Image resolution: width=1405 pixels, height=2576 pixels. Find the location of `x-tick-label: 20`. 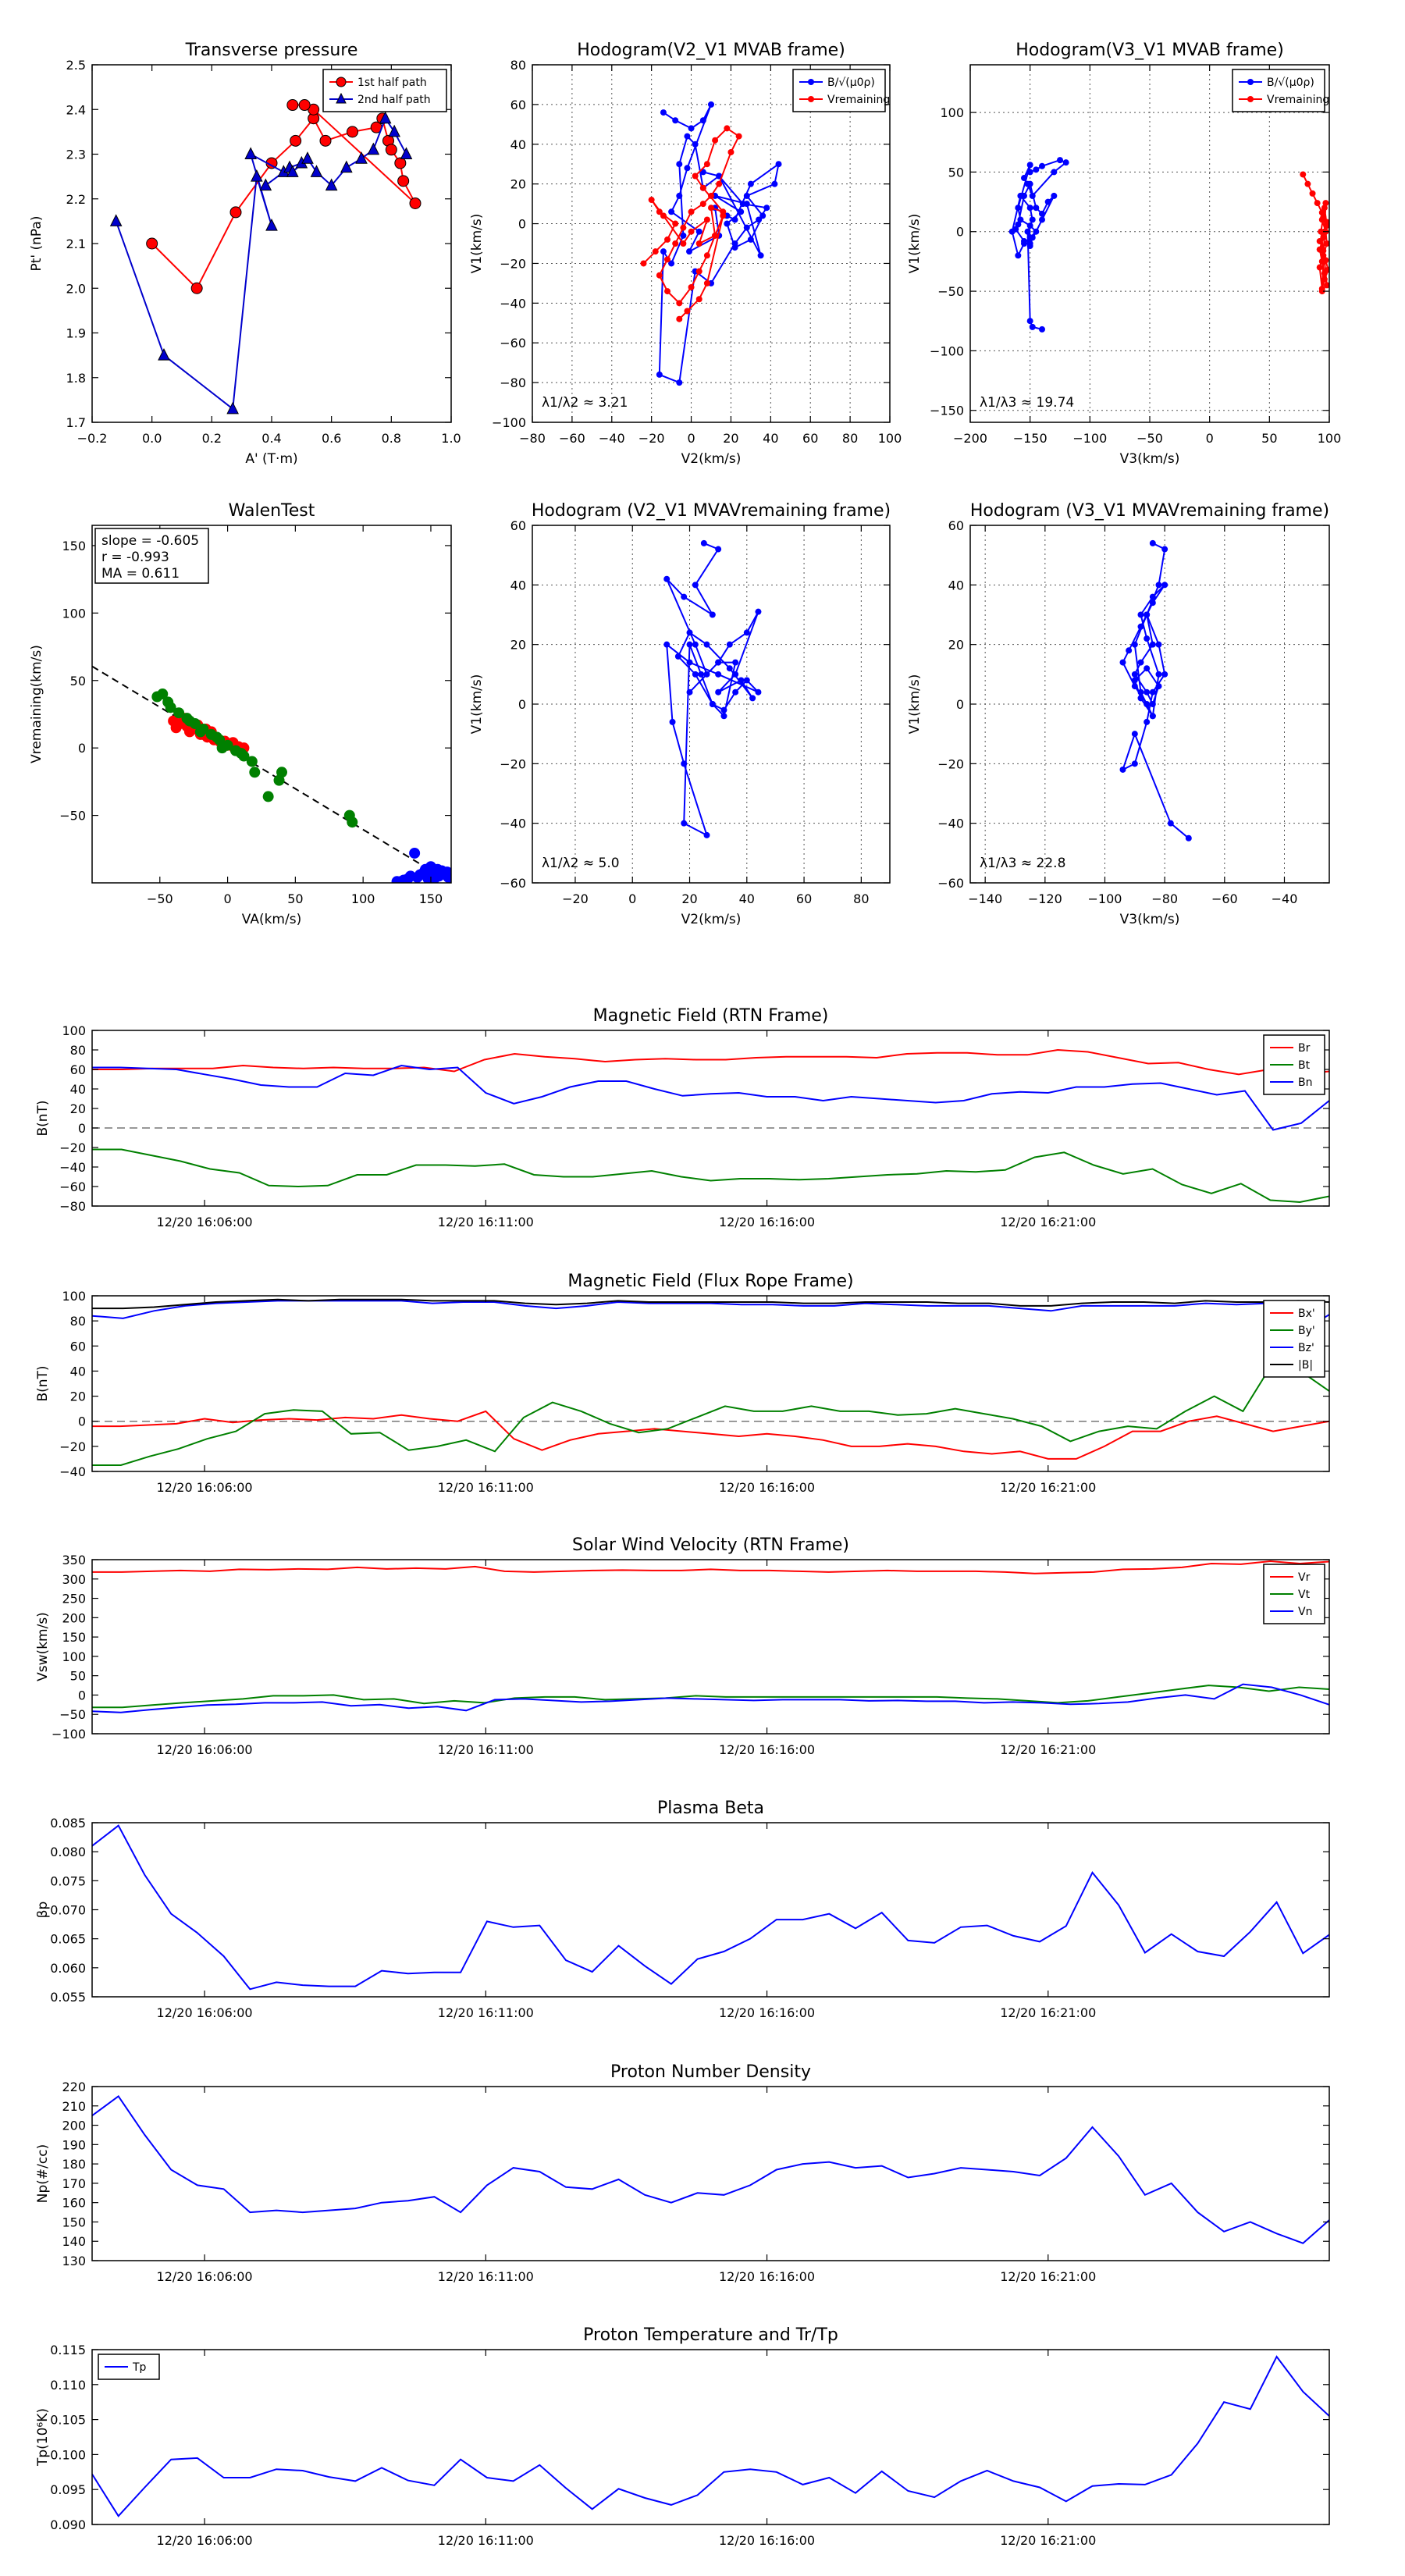

x-tick-label: 20 is located at coordinates (730, 439).